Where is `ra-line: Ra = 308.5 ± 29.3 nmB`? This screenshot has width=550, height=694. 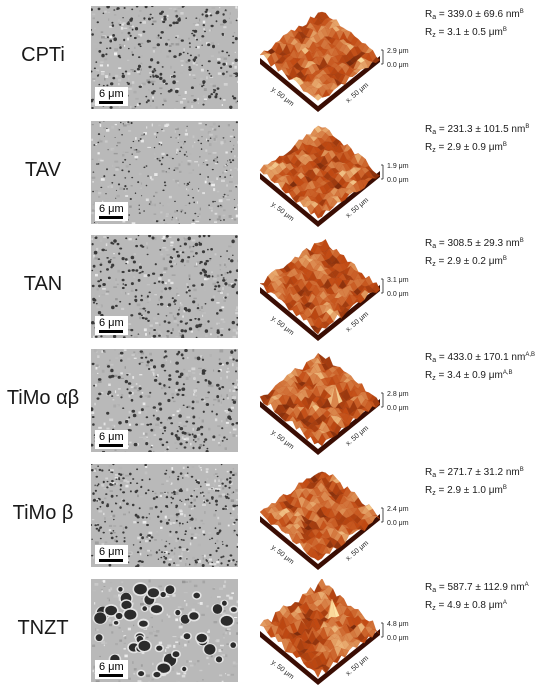 ra-line: Ra = 308.5 ± 29.3 nmB is located at coordinates (487, 244).